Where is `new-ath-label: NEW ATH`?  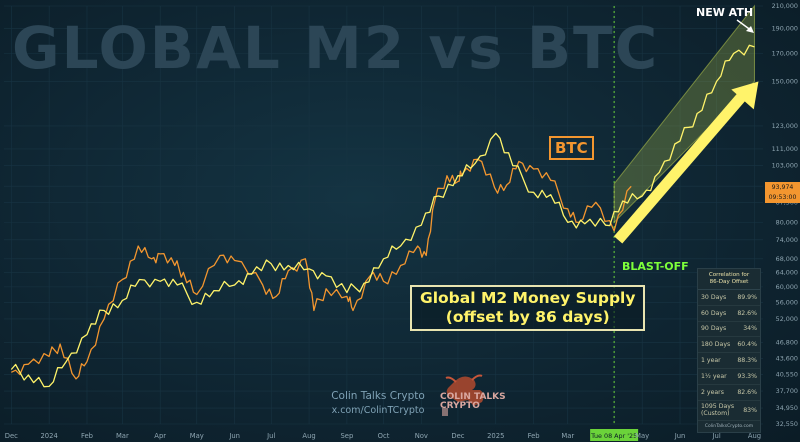 new-ath-label: NEW ATH is located at coordinates (725, 12).